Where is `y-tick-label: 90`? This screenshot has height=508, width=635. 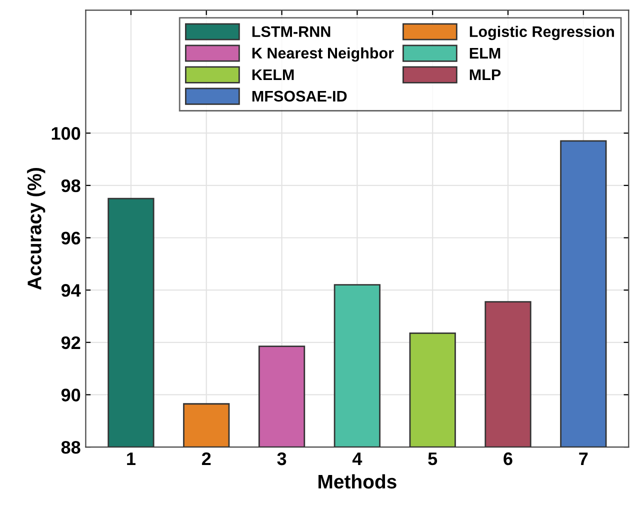
y-tick-label: 90 is located at coordinates (70, 395).